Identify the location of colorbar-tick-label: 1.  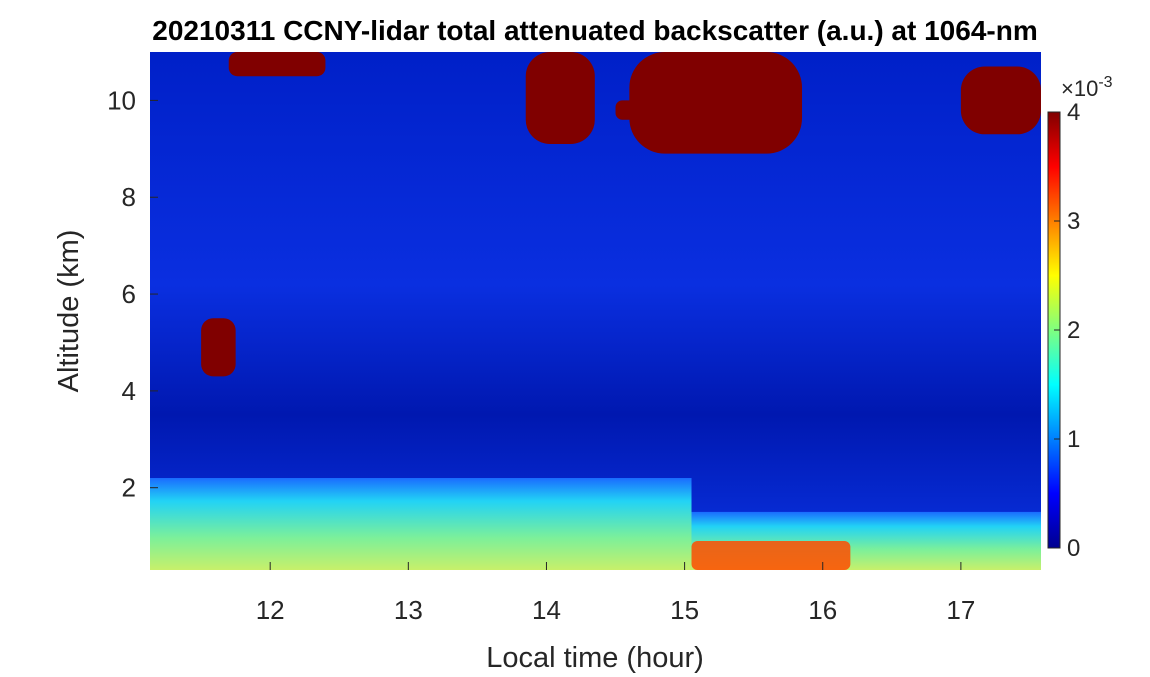
(1073, 439).